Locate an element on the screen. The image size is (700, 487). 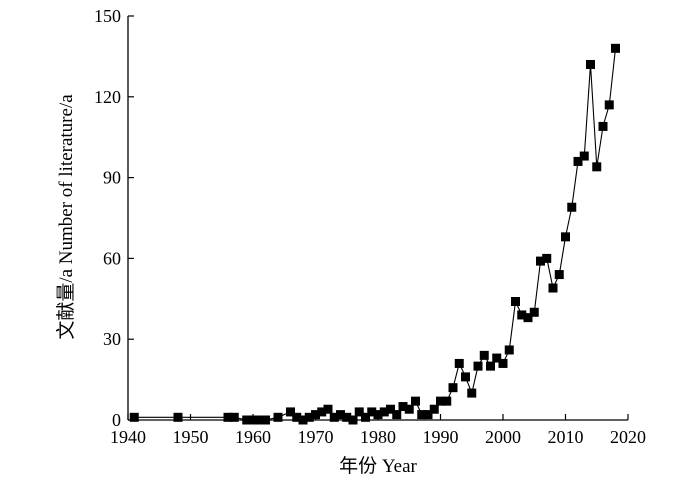
y-tick-label: 120 is located at coordinates (107, 97).